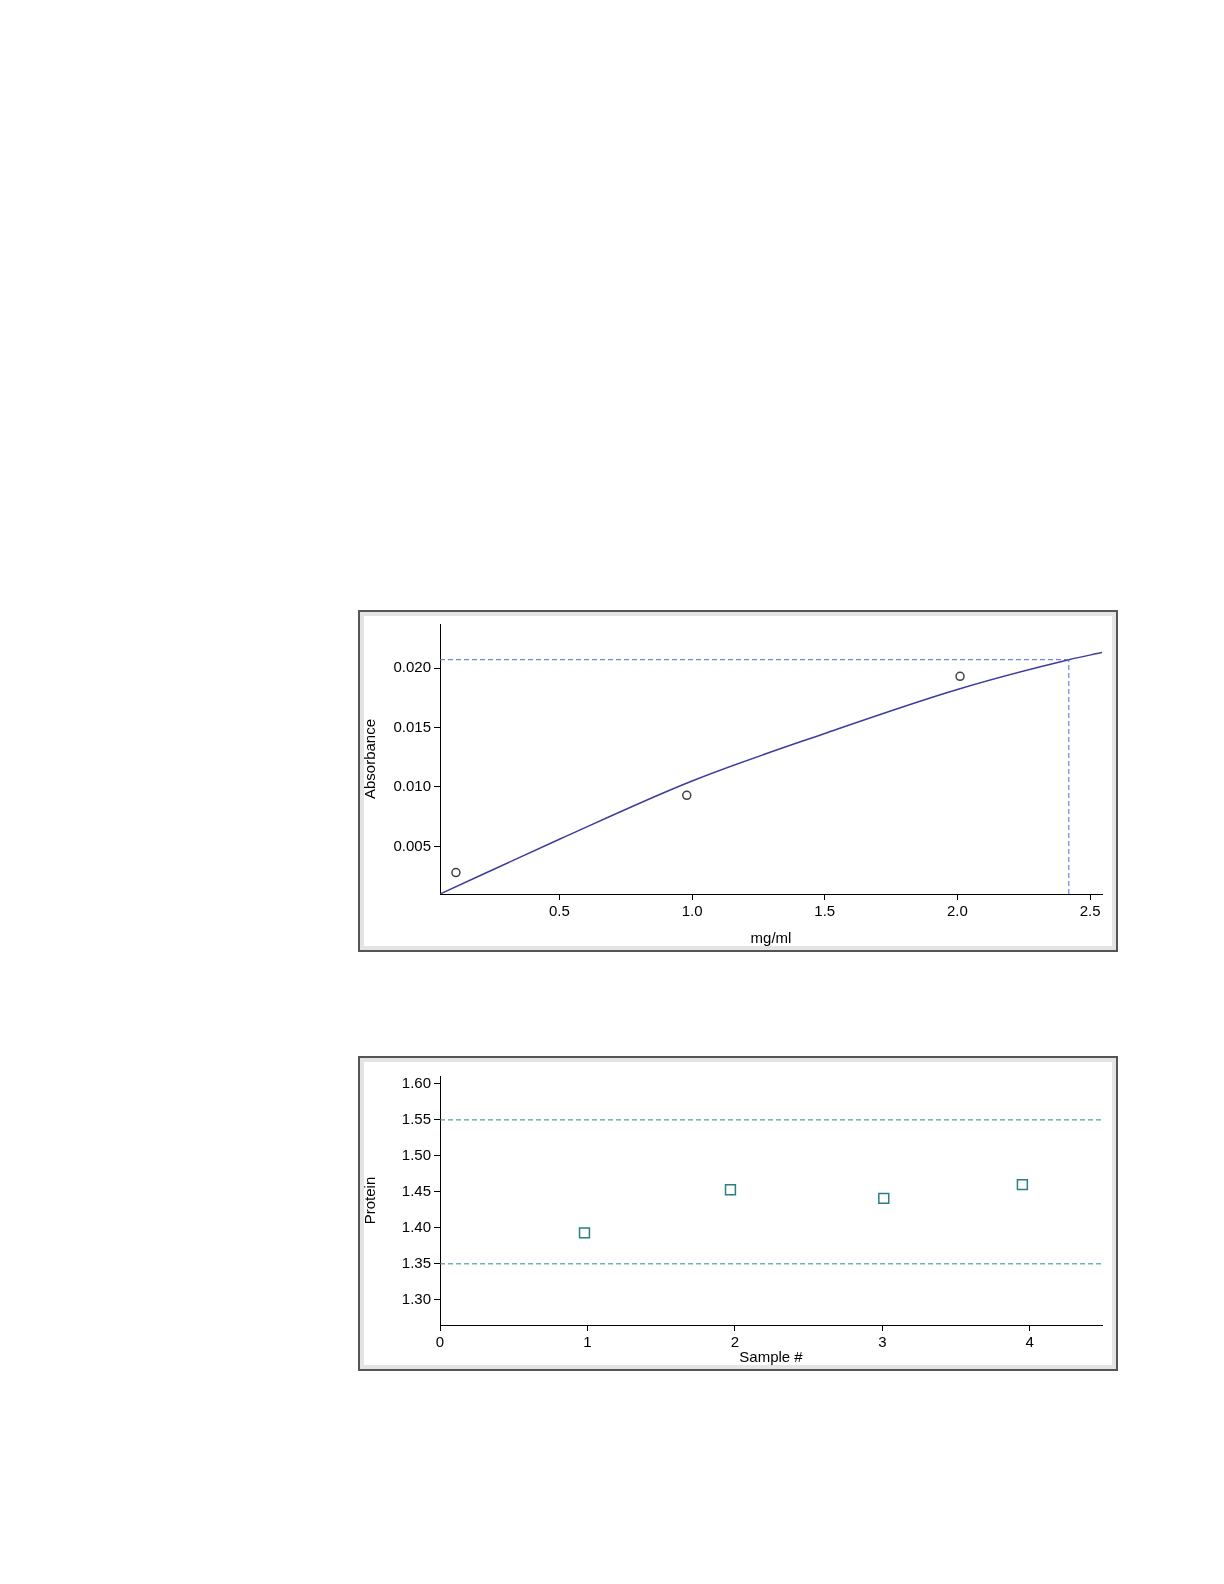 This screenshot has height=1584, width=1224. Describe the element at coordinates (412, 667) in the screenshot. I see `y-tick-label: 0.020` at that location.